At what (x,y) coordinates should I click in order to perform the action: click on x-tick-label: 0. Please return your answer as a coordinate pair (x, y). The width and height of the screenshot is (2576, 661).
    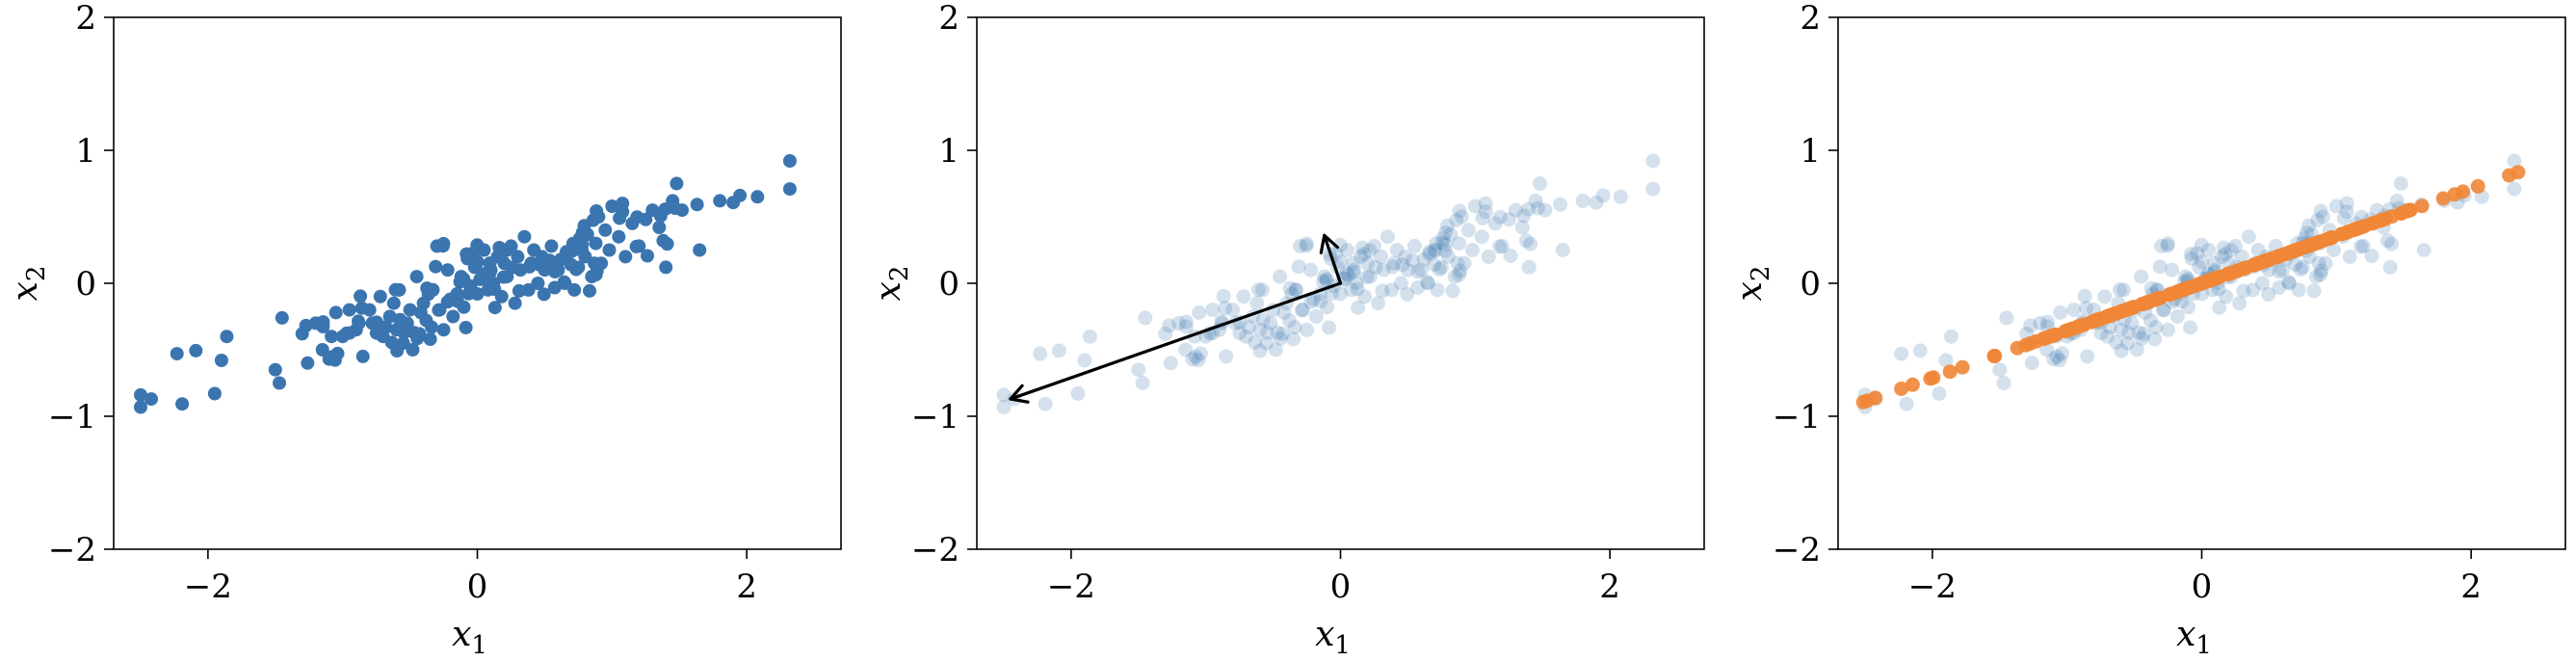
    Looking at the image, I should click on (1341, 587).